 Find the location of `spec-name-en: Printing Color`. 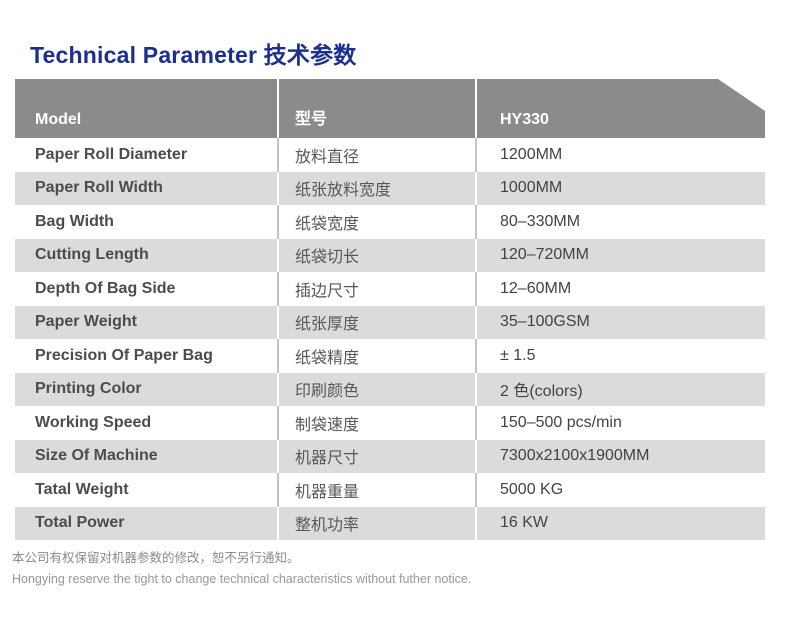

spec-name-en: Printing Color is located at coordinates (88, 389).